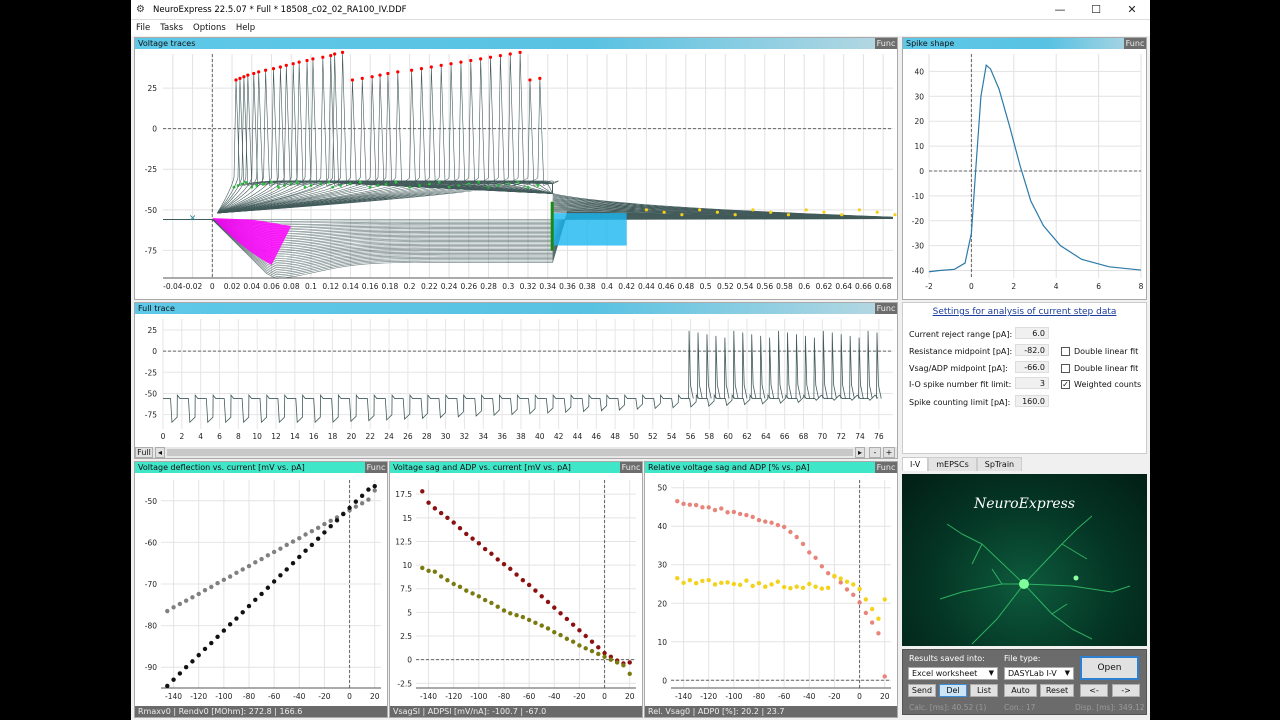 The width and height of the screenshot is (1280, 720). Describe the element at coordinates (1057, 690) in the screenshot. I see `reset-button: Reset` at that location.